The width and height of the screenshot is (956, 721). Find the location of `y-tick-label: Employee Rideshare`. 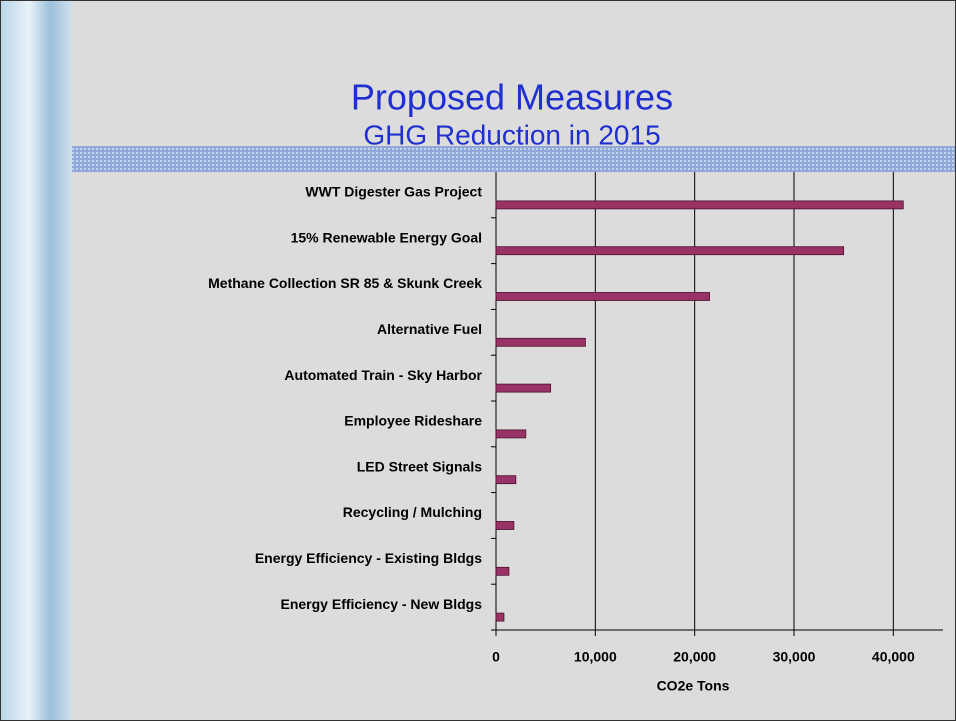

y-tick-label: Employee Rideshare is located at coordinates (413, 421).